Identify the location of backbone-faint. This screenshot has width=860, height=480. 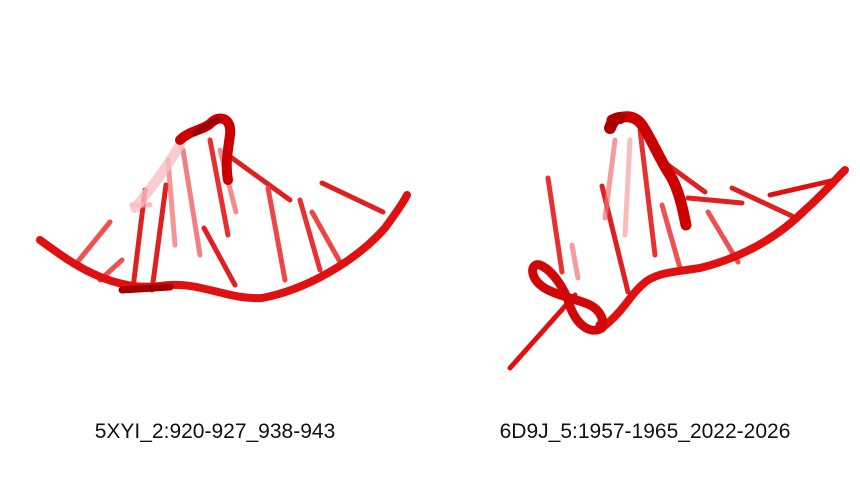
(157, 176).